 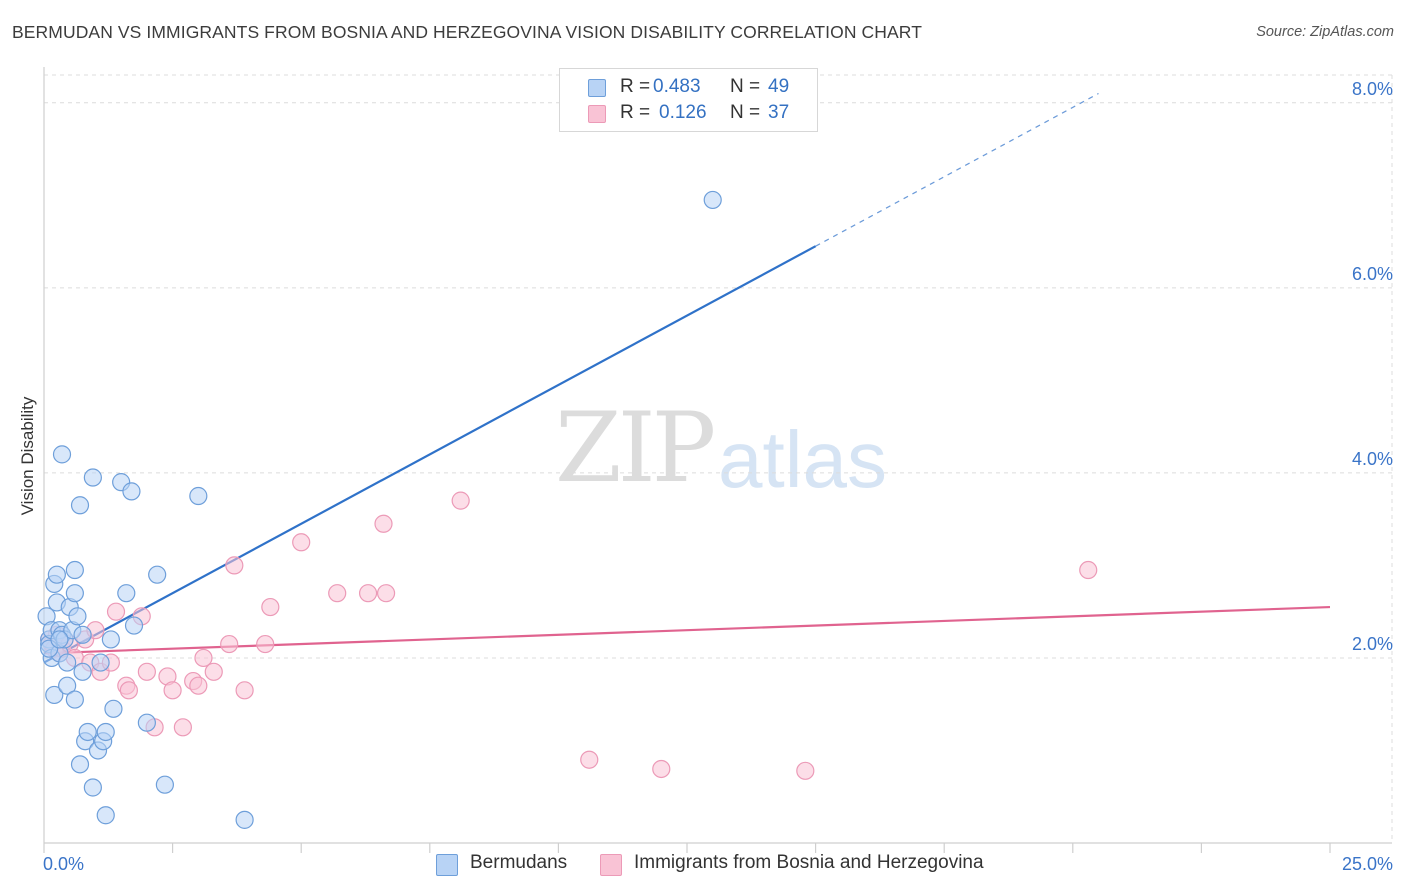 I want to click on legend-row-bermudans: R = 0.483 N = 49, so click(x=688, y=88).